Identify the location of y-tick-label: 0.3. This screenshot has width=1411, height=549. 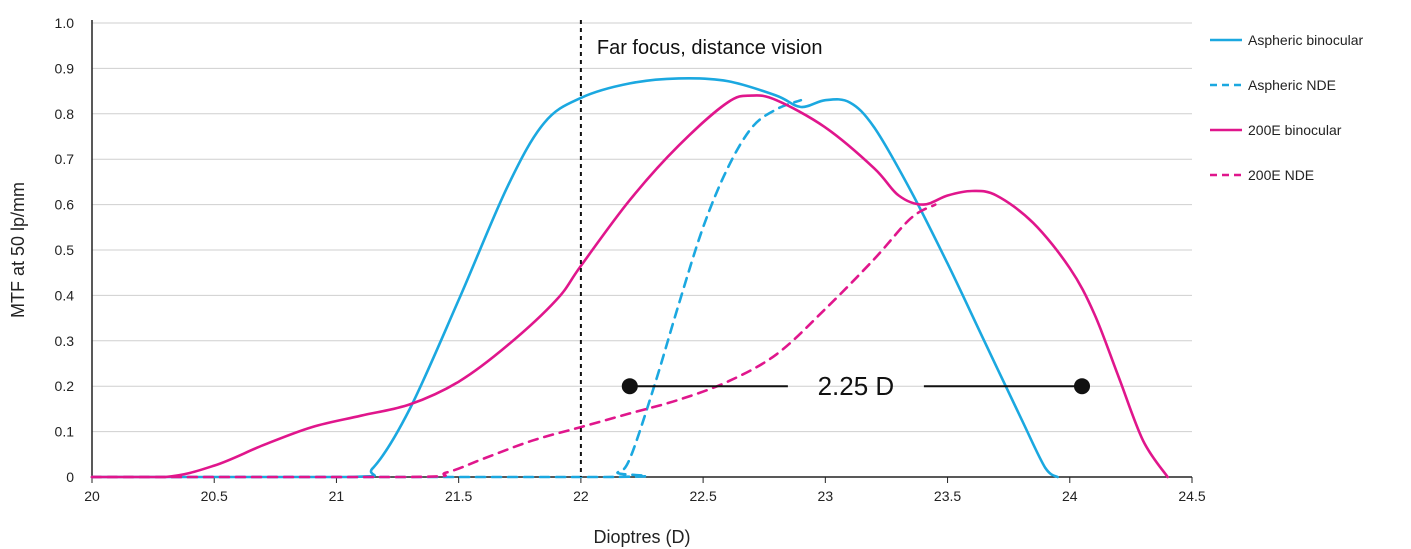
(65, 341).